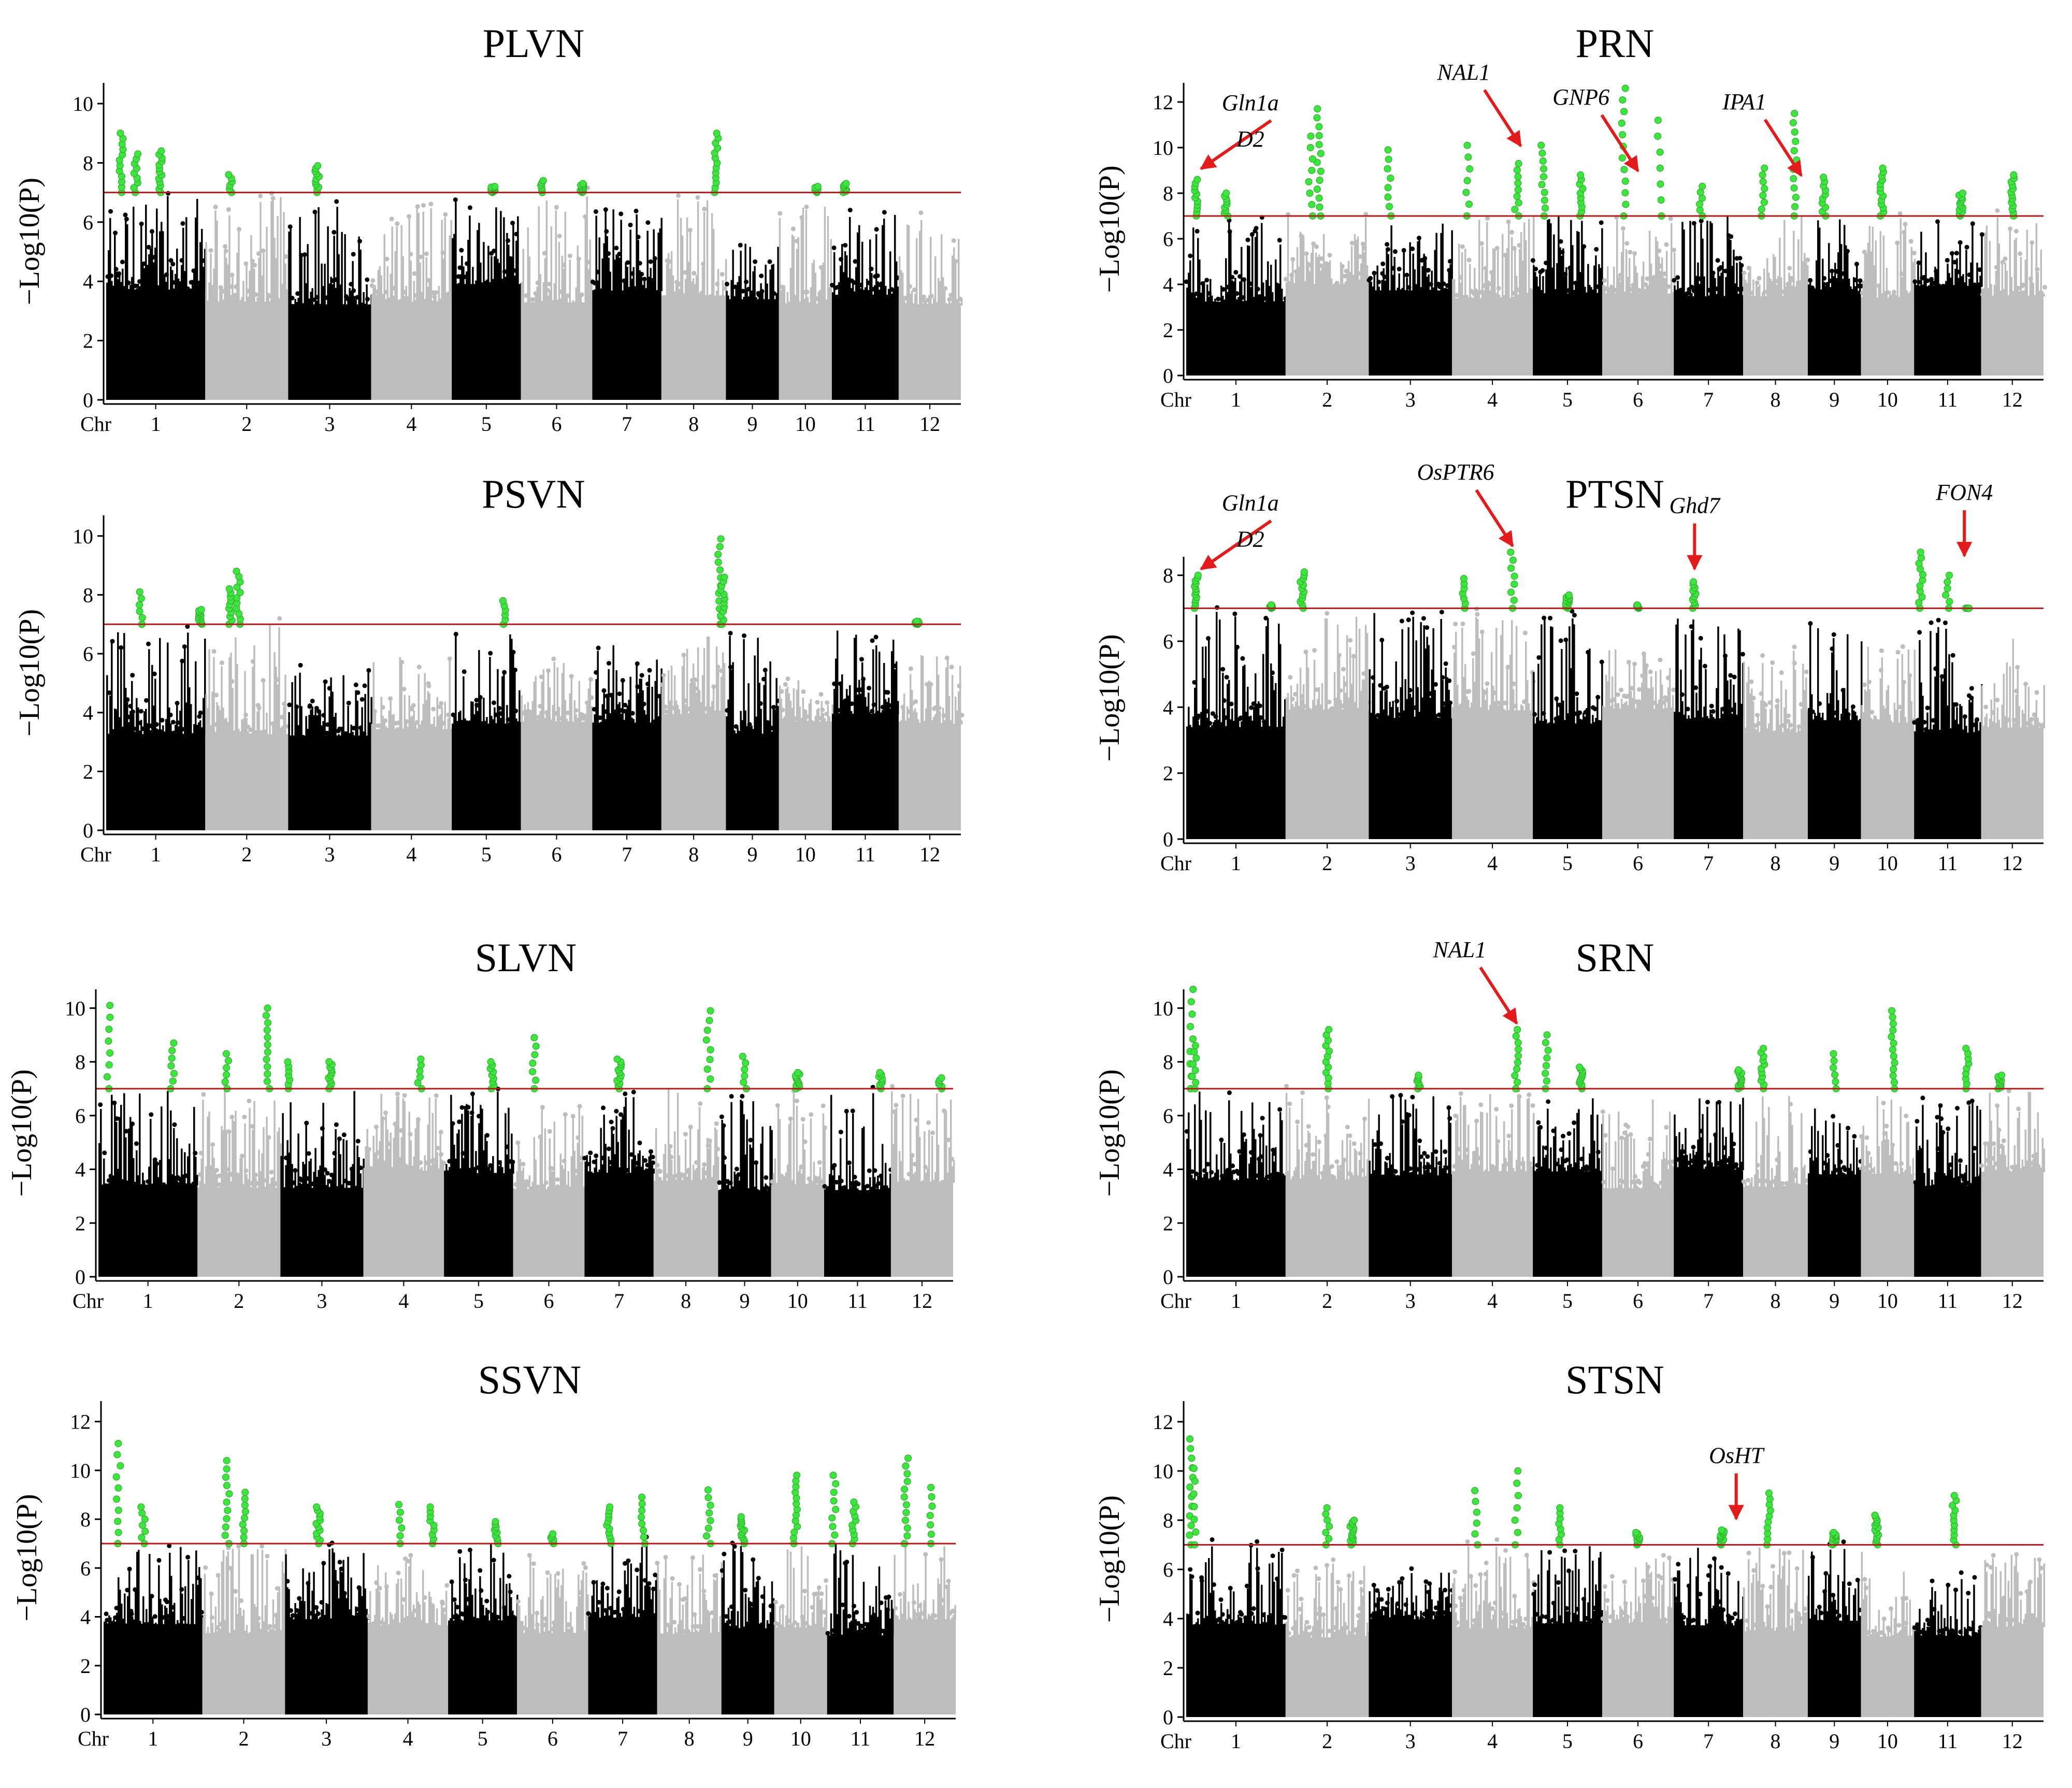  Describe the element at coordinates (524, 1047) in the screenshot. I see `significant-snps` at that location.